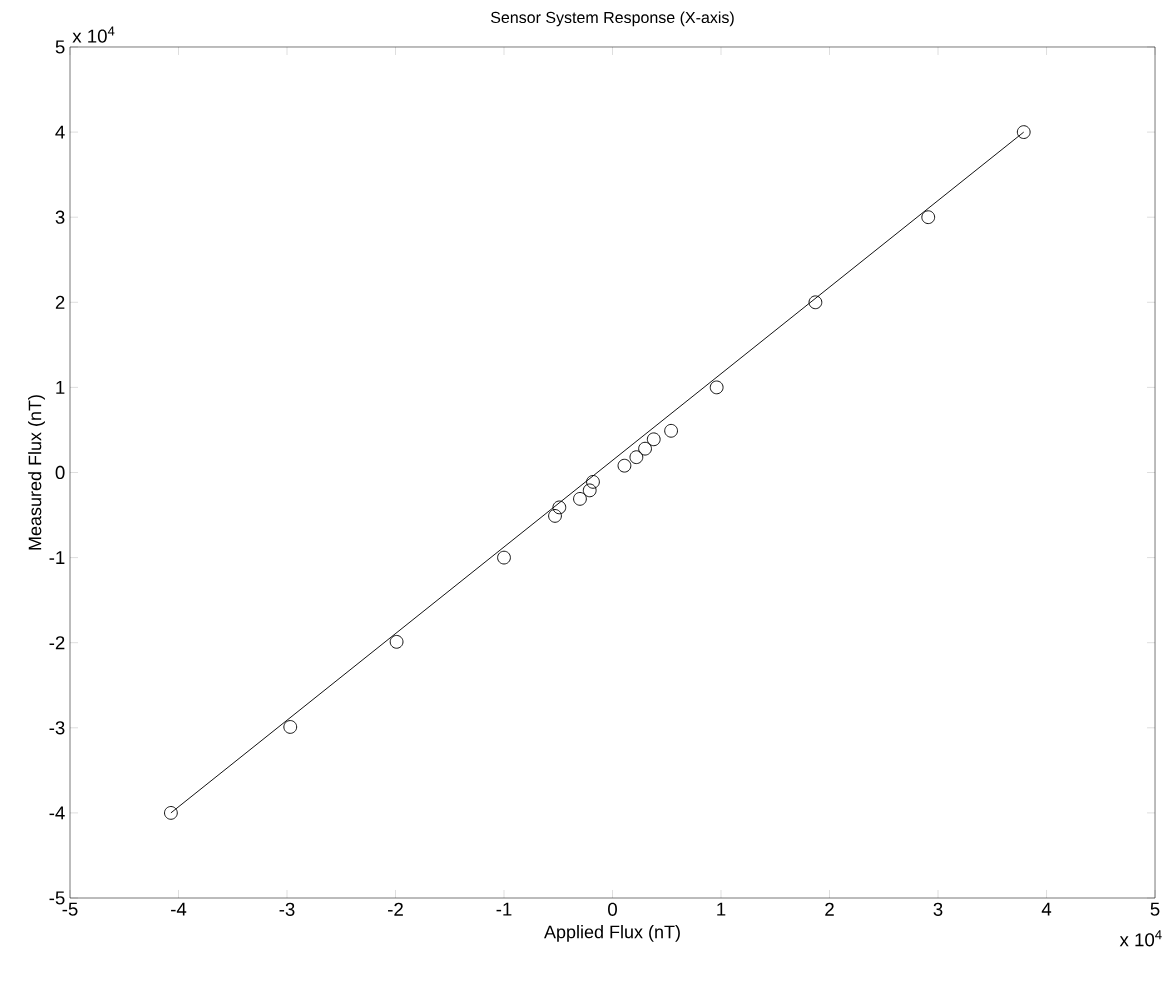 The height and width of the screenshot is (981, 1166). I want to click on y-tick-label: 0, so click(60, 472).